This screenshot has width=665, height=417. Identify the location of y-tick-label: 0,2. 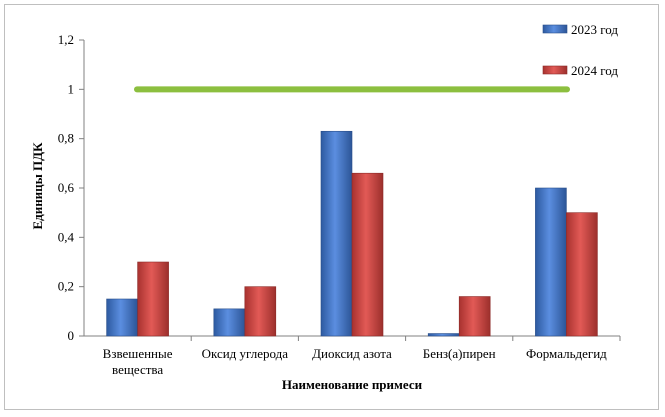
(66, 286).